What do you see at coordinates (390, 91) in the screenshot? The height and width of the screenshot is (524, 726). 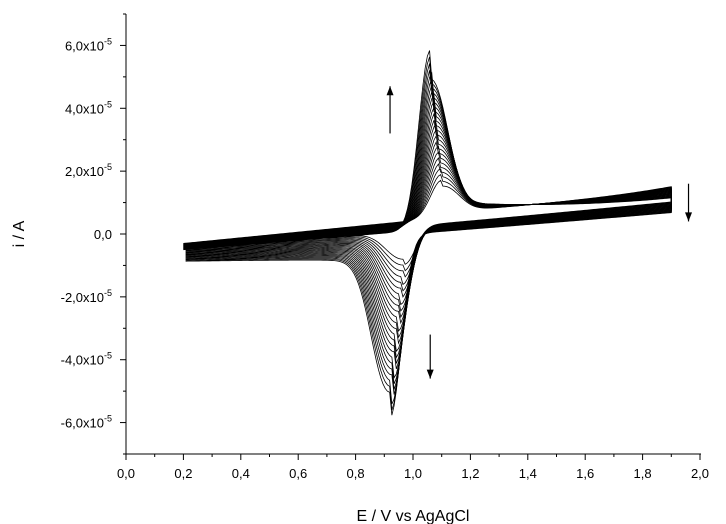 I see `arrow-up-icon` at bounding box center [390, 91].